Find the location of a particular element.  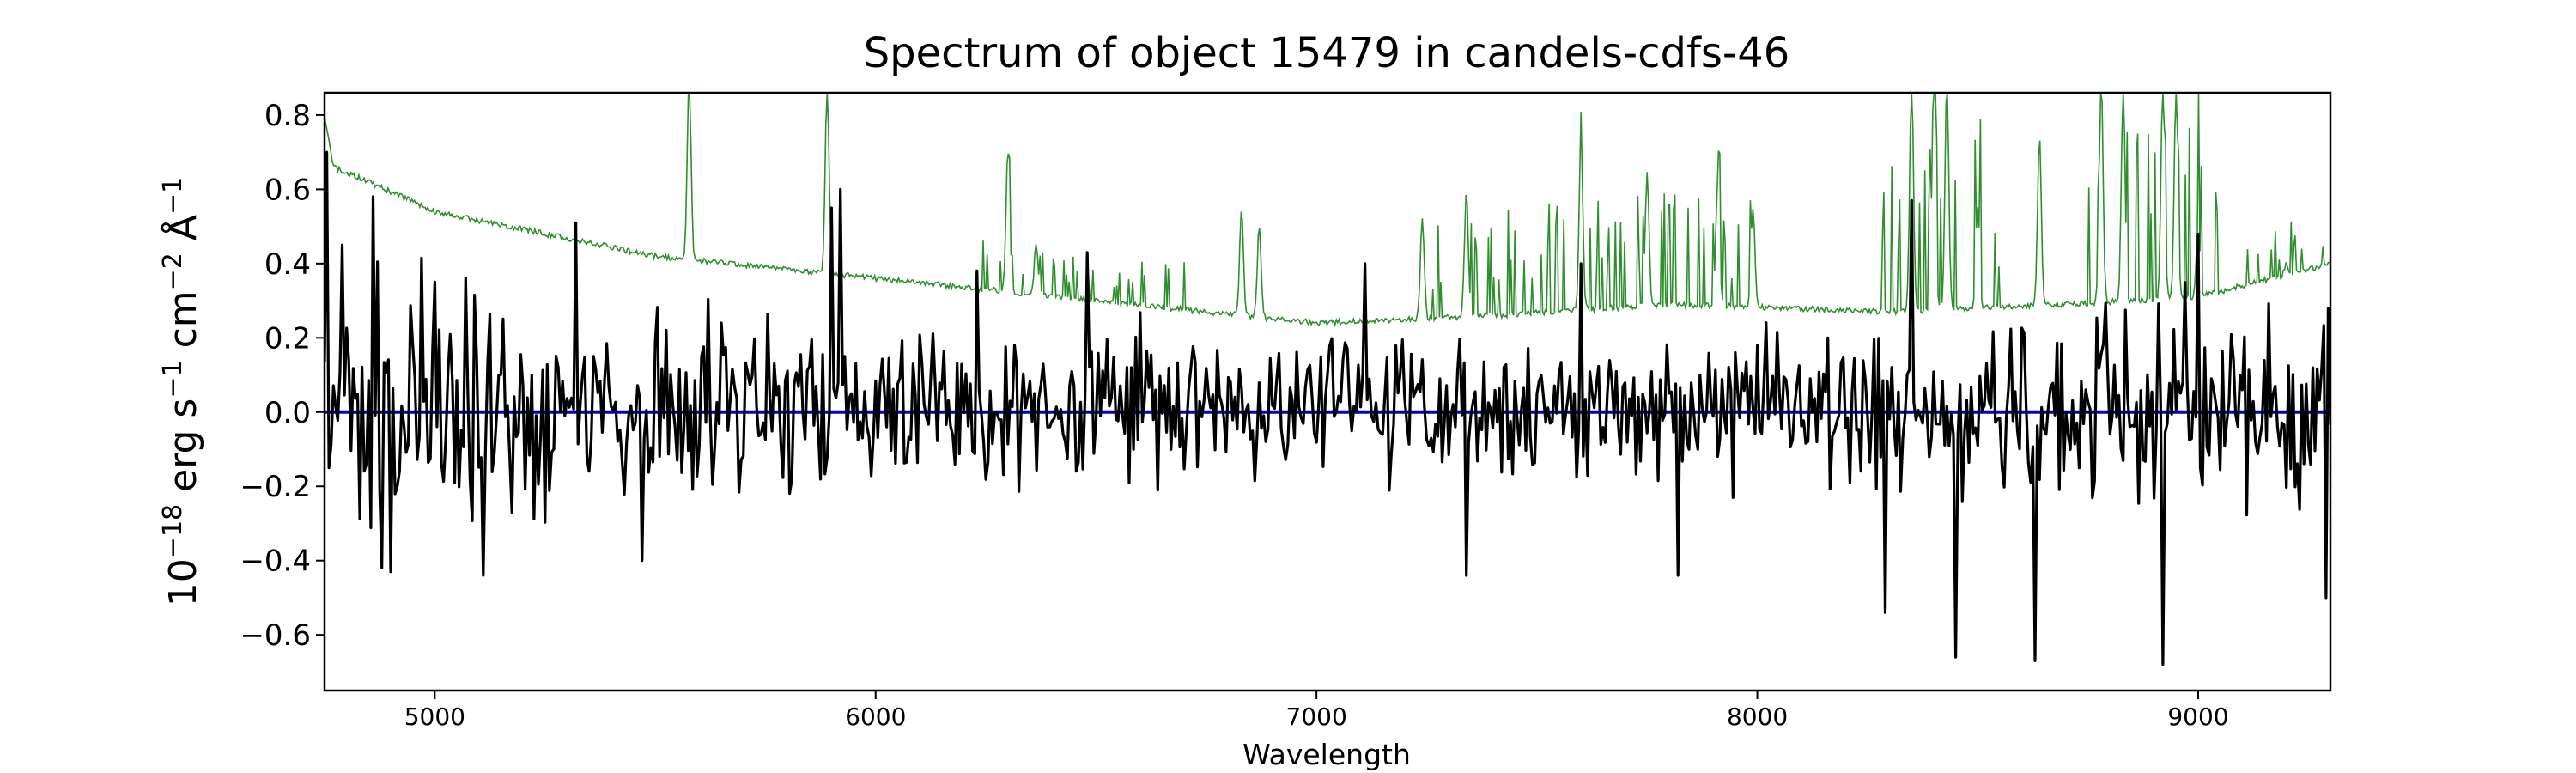

y-tick-label: −0.2 is located at coordinates (275, 487).